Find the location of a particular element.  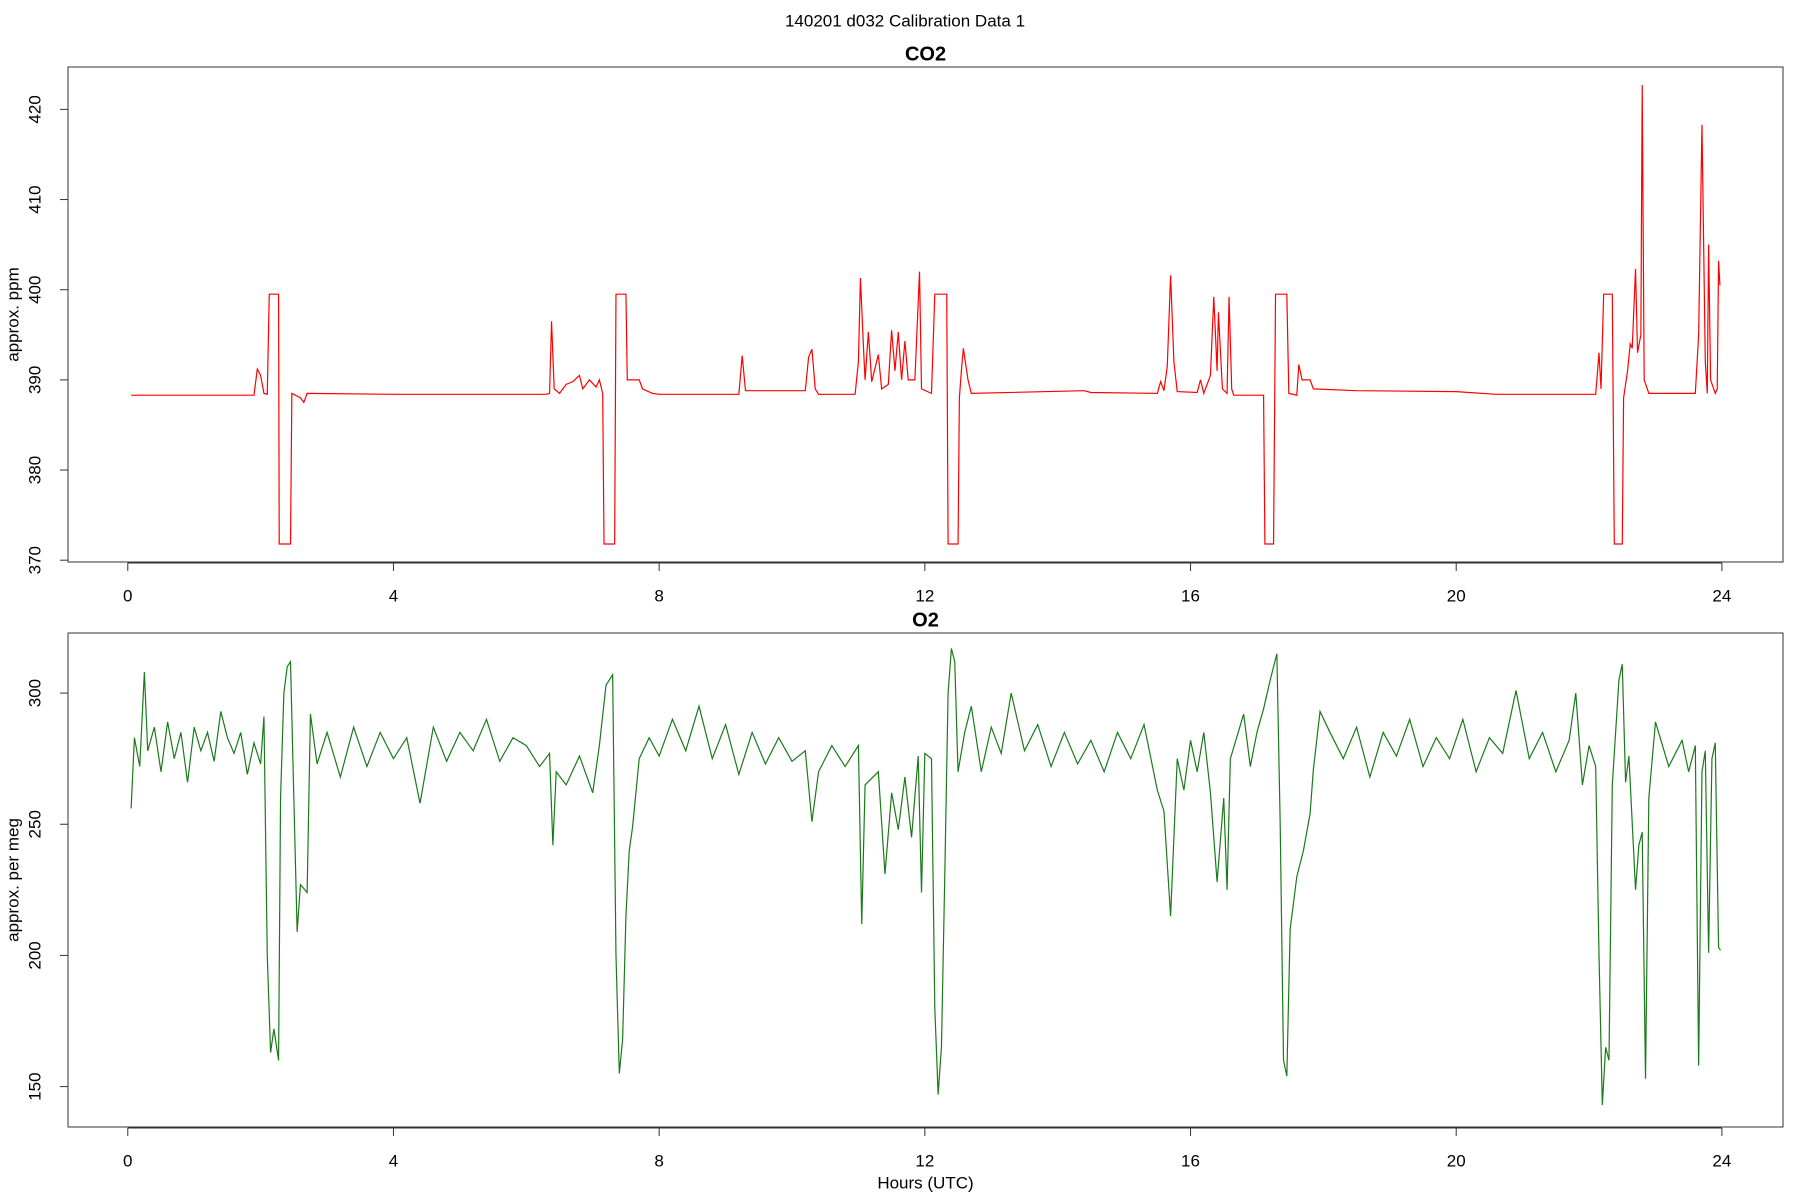

y-axis-label: approx. per meg is located at coordinates (12, 880).